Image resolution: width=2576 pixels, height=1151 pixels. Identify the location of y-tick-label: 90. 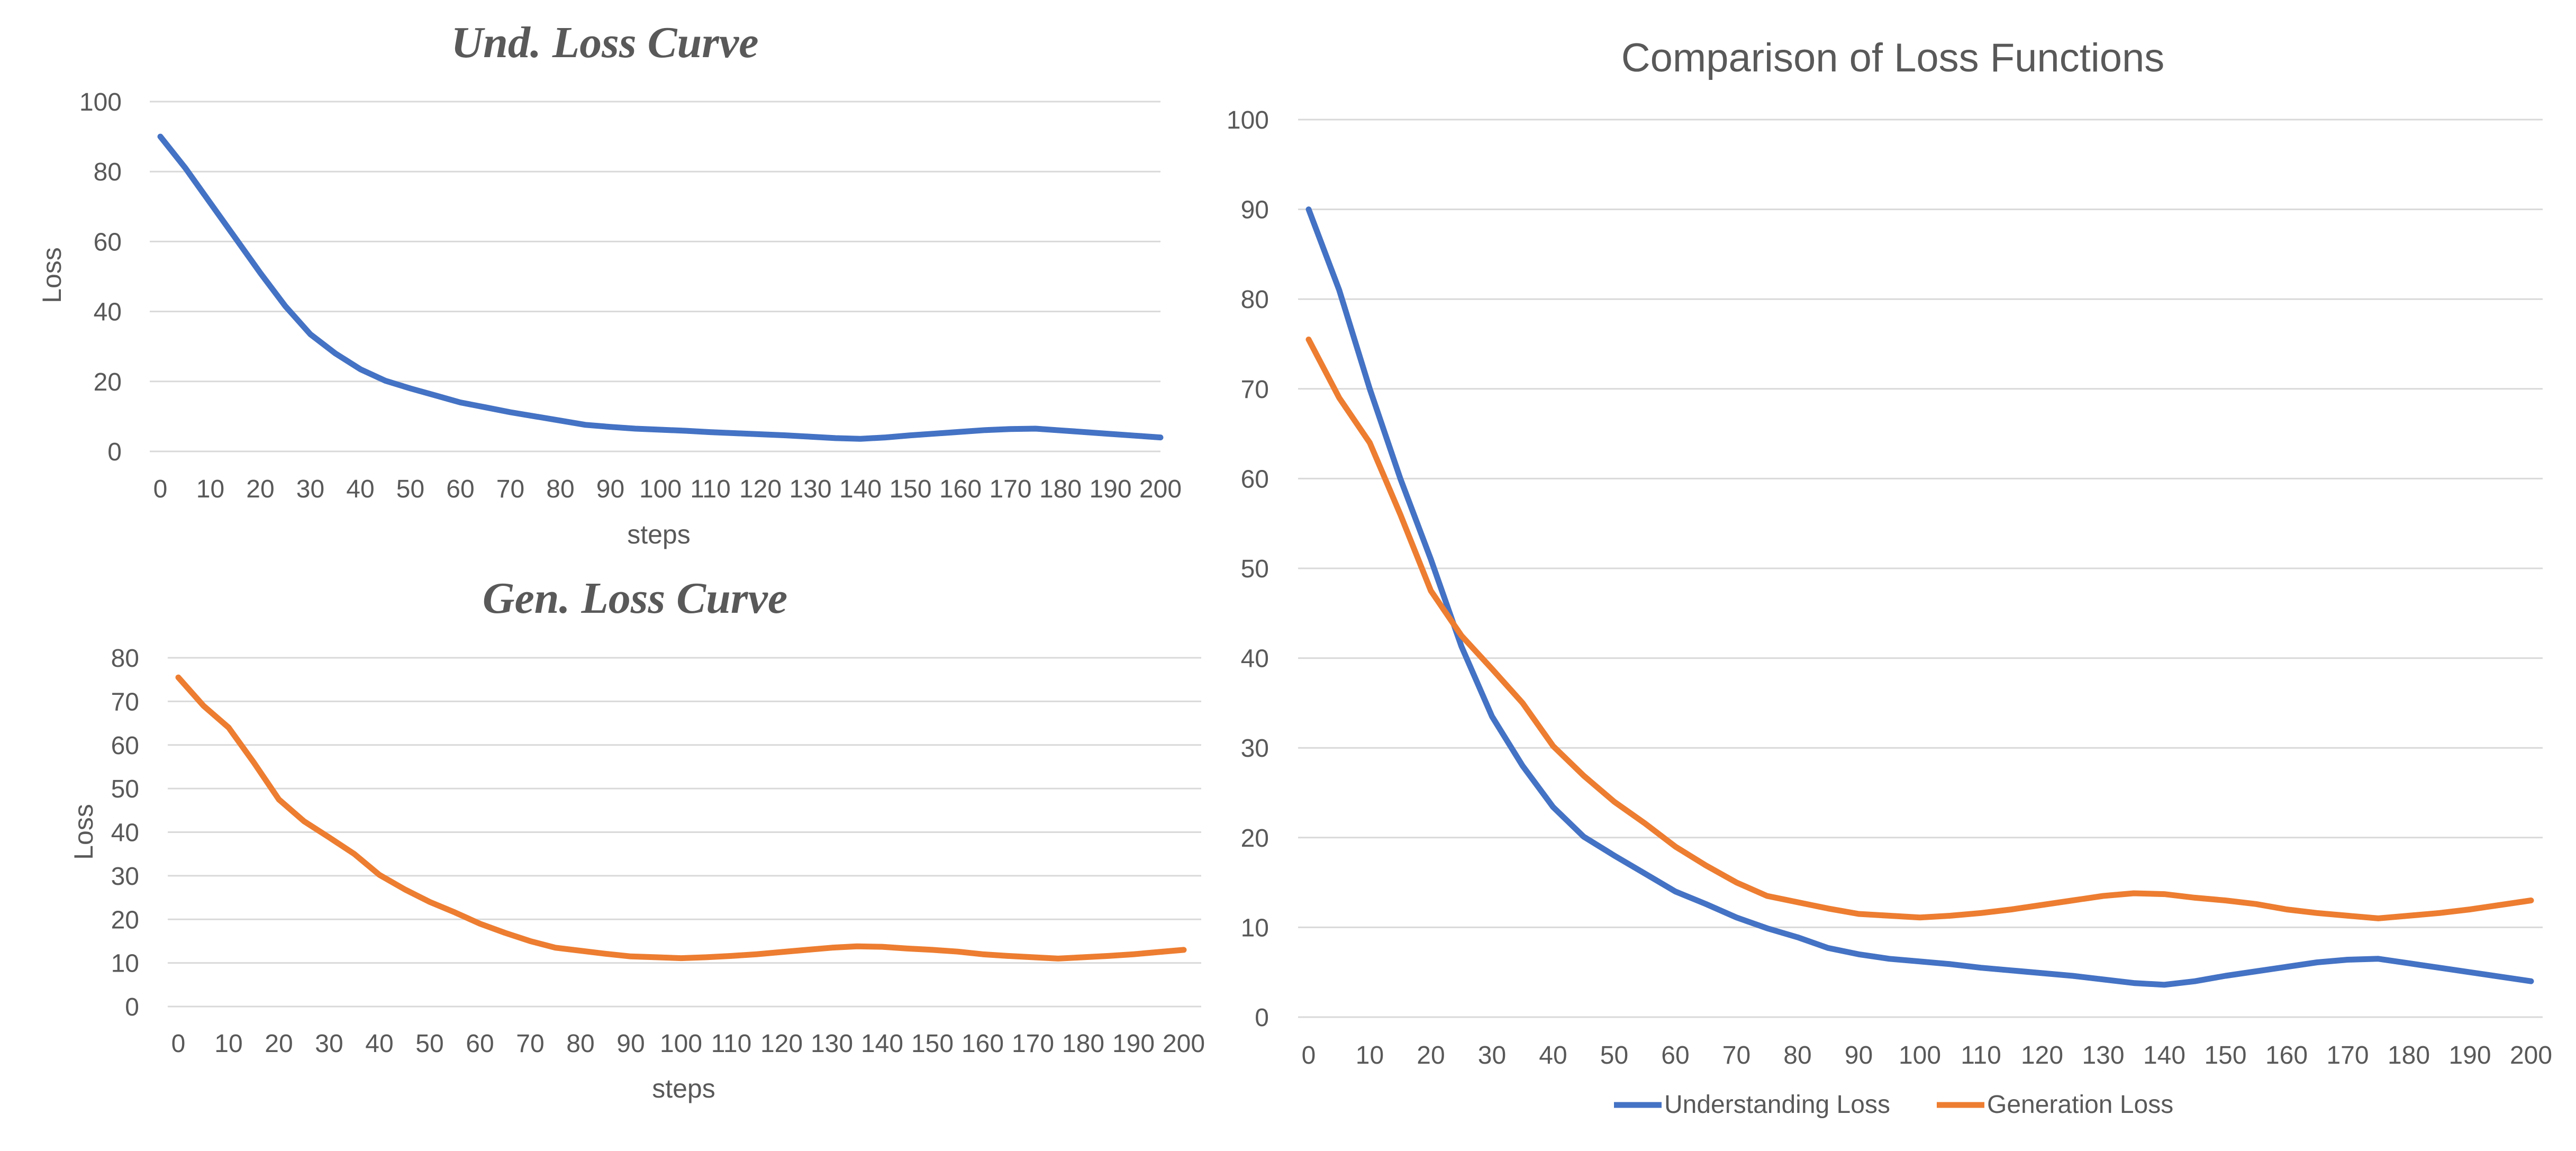
(1255, 210).